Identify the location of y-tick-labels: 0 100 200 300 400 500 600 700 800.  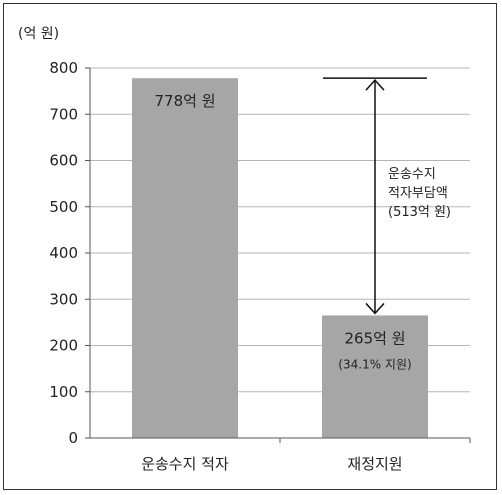
(63, 253).